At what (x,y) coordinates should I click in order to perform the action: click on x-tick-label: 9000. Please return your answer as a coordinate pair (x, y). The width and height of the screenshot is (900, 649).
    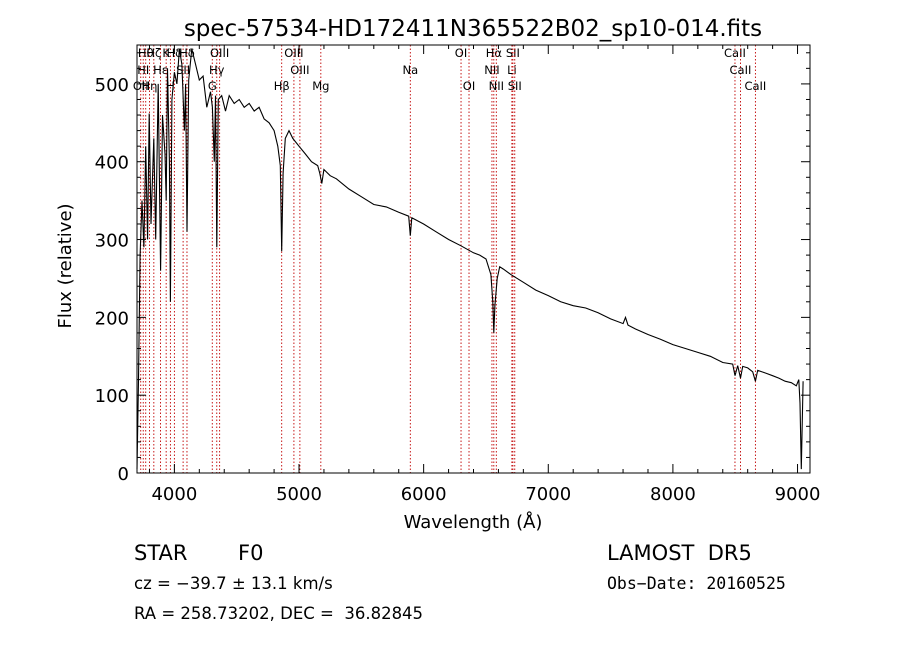
    Looking at the image, I should click on (798, 494).